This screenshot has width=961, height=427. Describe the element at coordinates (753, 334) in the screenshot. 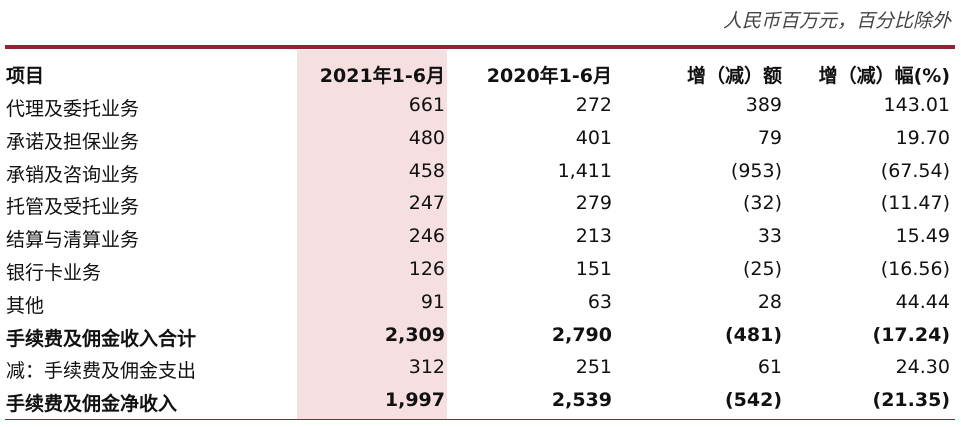

I see `cell: (481)` at that location.